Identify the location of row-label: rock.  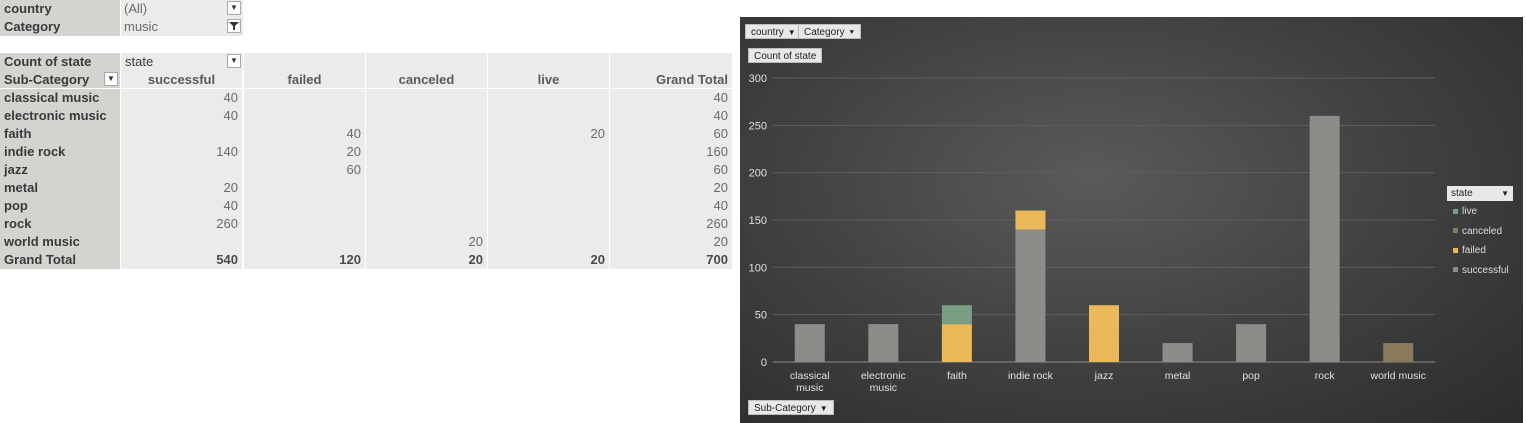
(60, 224).